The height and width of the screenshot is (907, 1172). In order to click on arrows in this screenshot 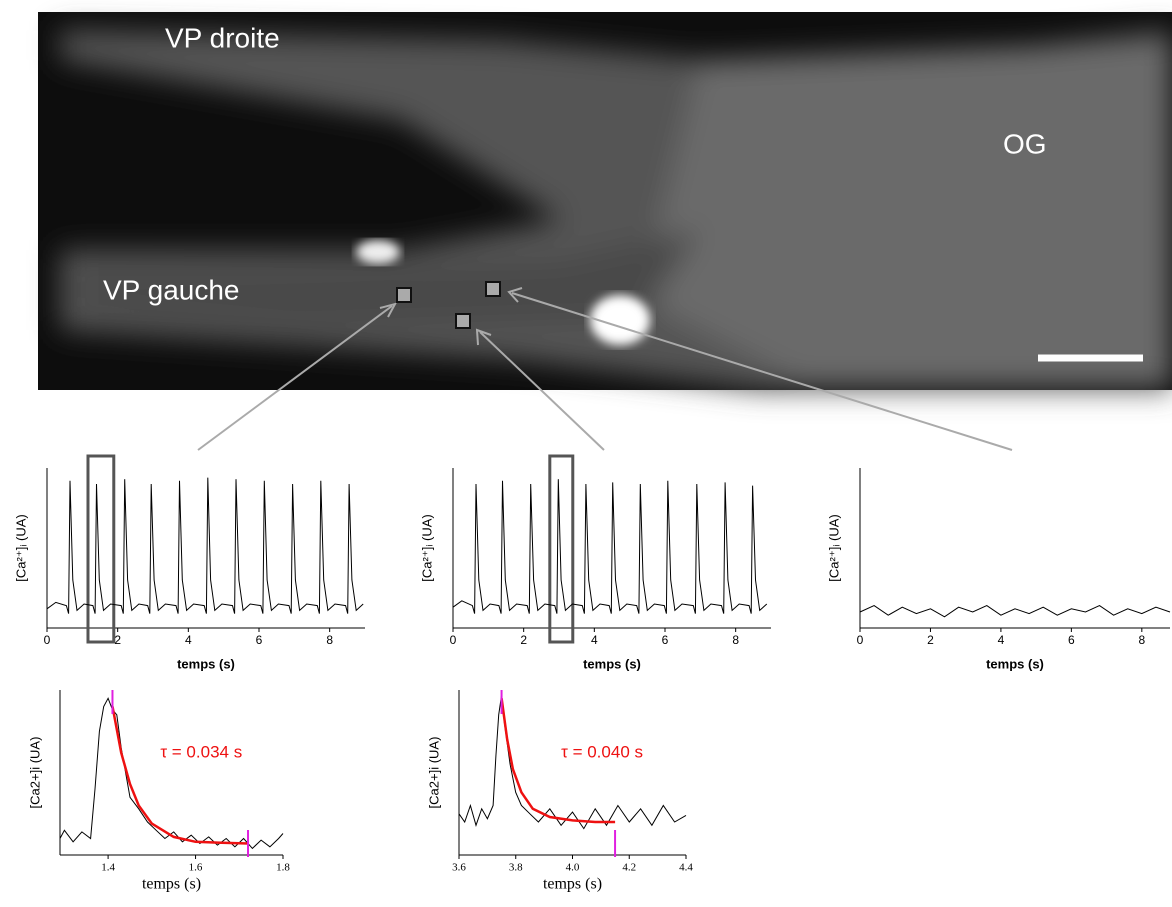, I will do `click(605, 369)`.